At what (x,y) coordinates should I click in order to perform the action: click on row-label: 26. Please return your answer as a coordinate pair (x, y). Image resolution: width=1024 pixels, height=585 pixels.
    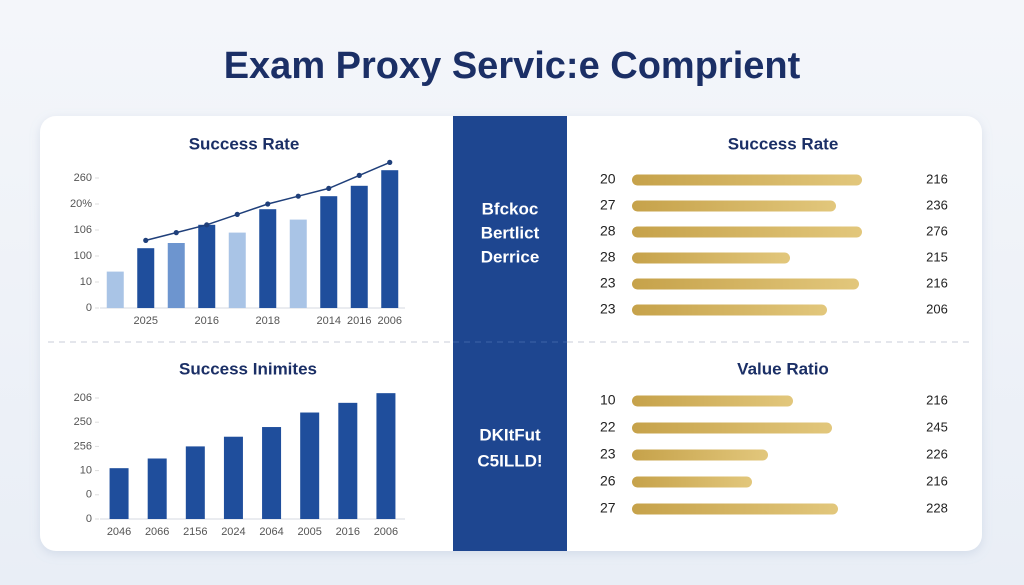
    Looking at the image, I should click on (608, 481).